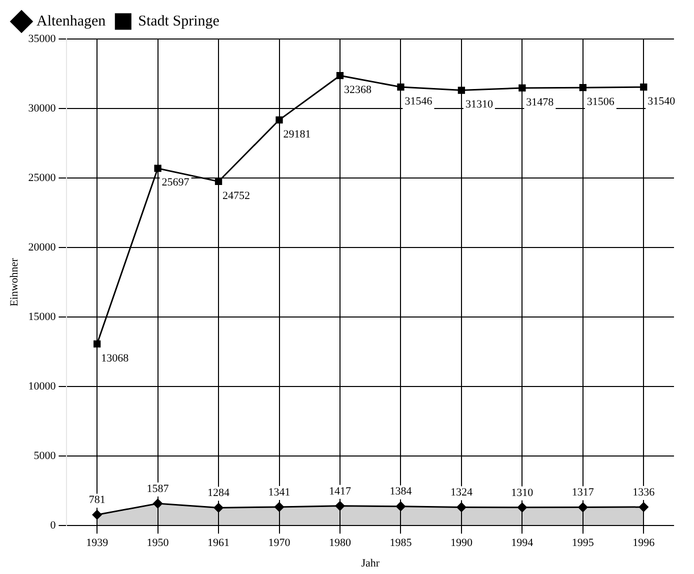 The height and width of the screenshot is (574, 694). I want to click on data-label: 1324, so click(461, 492).